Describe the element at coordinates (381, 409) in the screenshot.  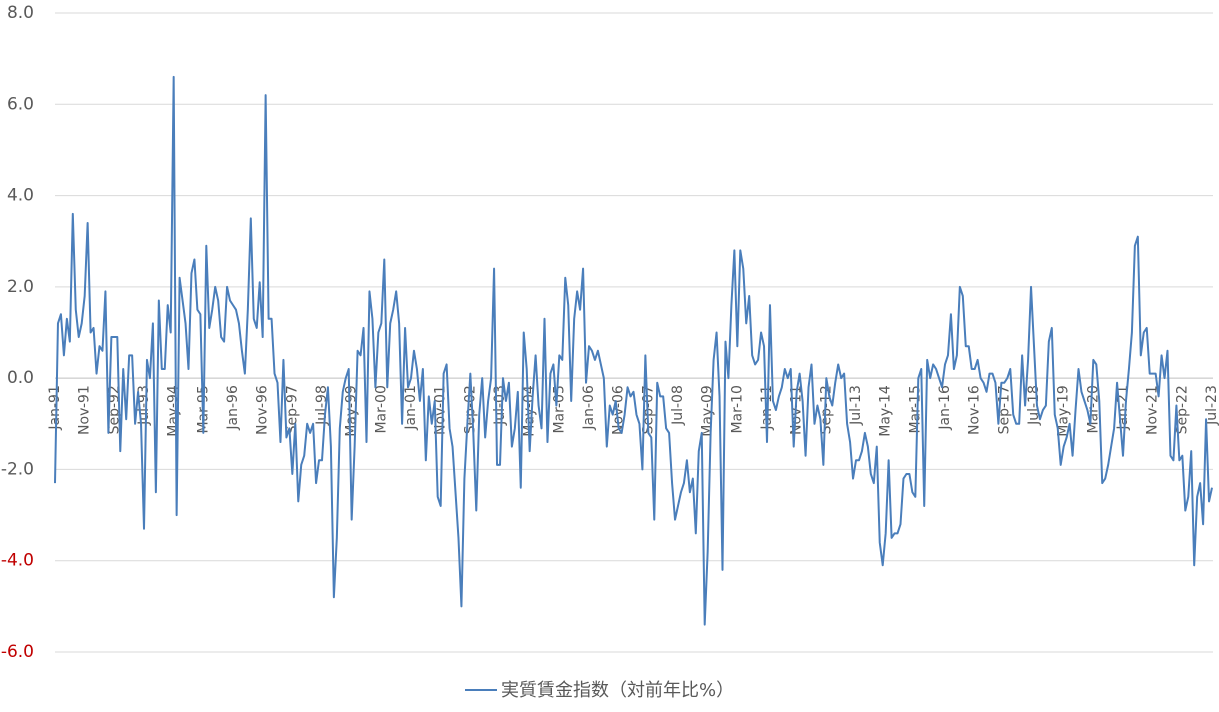
I see `x-tick-label: Mar-00` at that location.